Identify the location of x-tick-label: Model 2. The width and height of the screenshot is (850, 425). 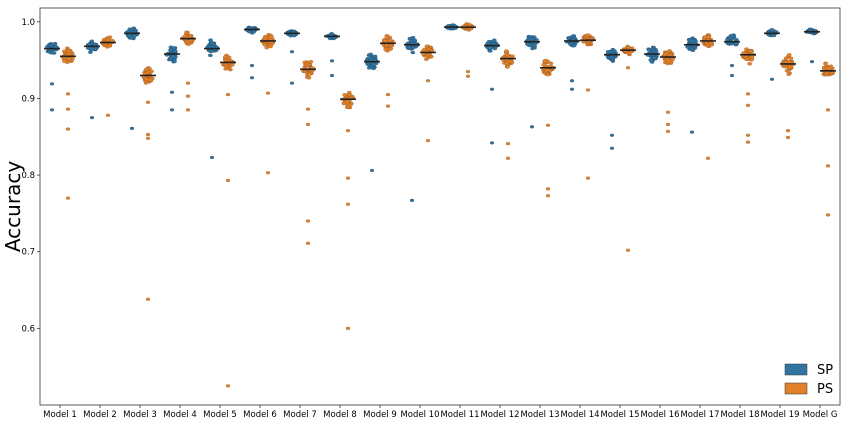
(100, 415).